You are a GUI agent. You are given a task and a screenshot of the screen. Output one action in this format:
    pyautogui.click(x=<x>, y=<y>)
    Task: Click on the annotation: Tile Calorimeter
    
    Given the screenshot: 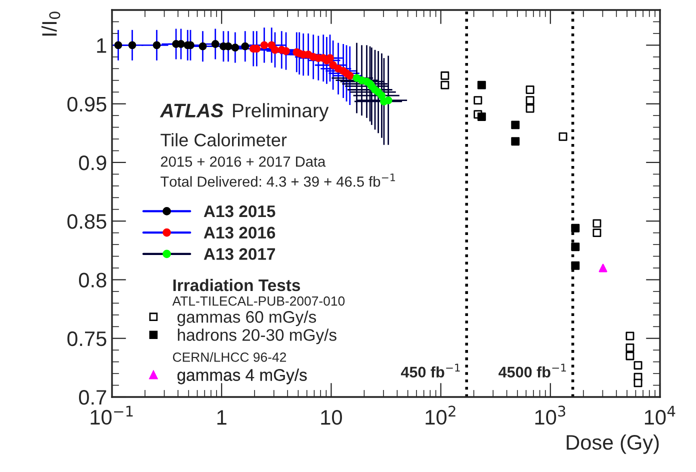 What is the action you would take?
    pyautogui.click(x=223, y=139)
    